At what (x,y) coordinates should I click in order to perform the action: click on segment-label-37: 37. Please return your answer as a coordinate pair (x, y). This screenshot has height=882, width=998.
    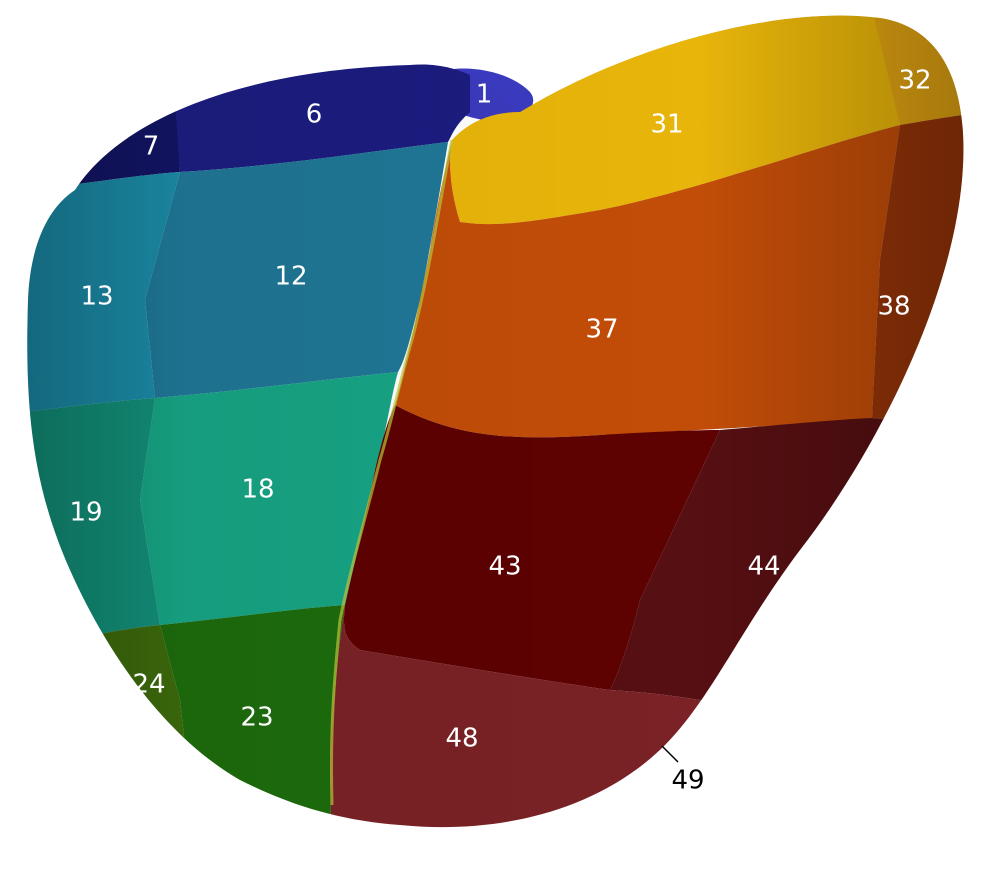
    Looking at the image, I should click on (601, 330).